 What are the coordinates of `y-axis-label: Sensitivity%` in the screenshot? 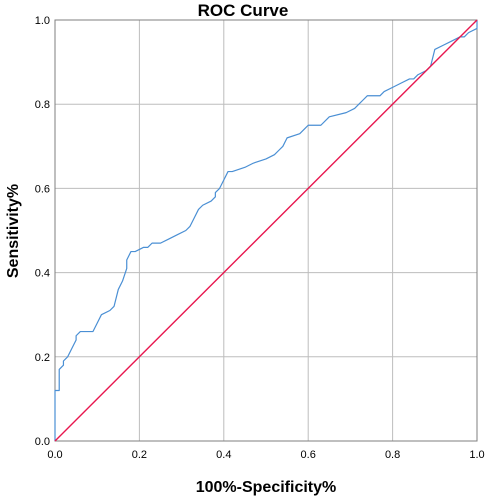 It's located at (13, 231).